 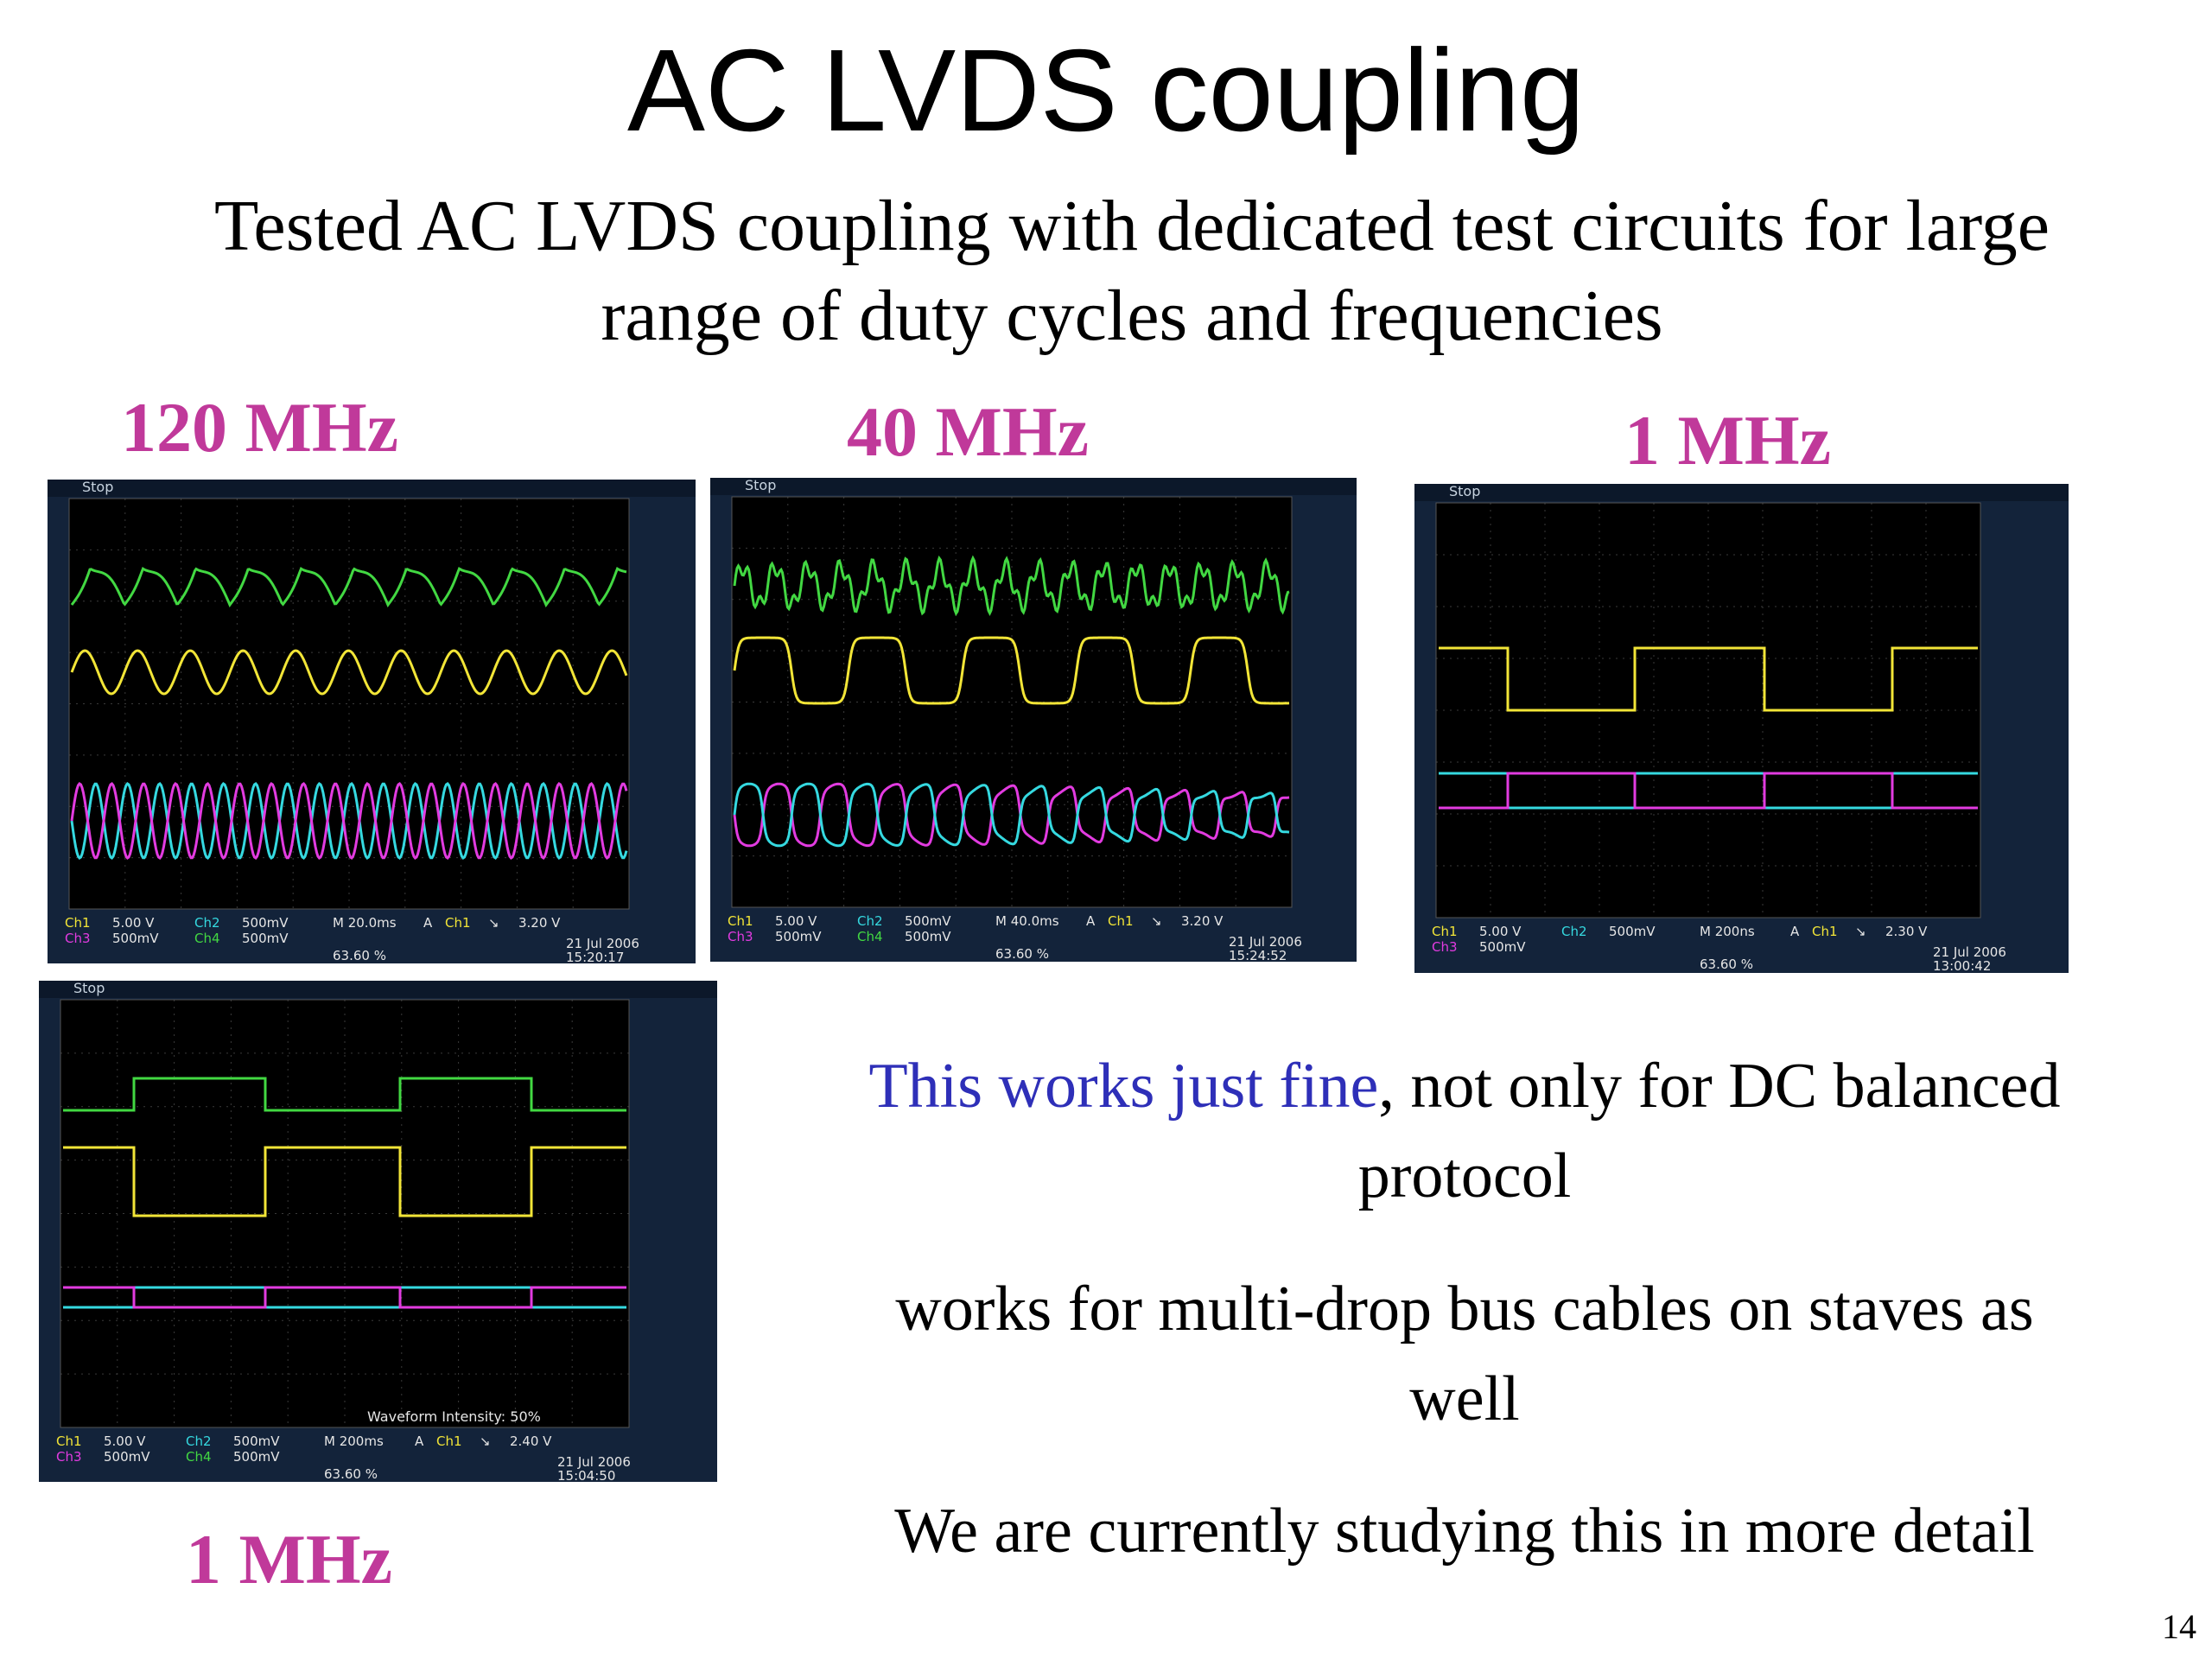 I want to click on scope-readout: M 20.0ms, so click(x=365, y=923).